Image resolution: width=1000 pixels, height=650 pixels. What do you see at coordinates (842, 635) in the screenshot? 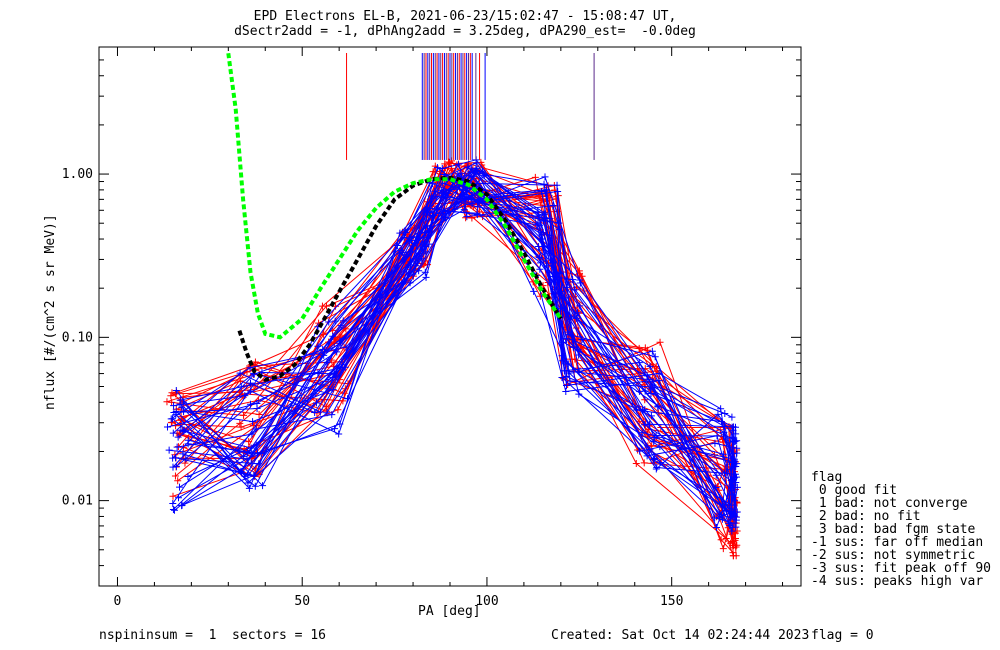
I see `footer-flag: flag = 0` at bounding box center [842, 635].